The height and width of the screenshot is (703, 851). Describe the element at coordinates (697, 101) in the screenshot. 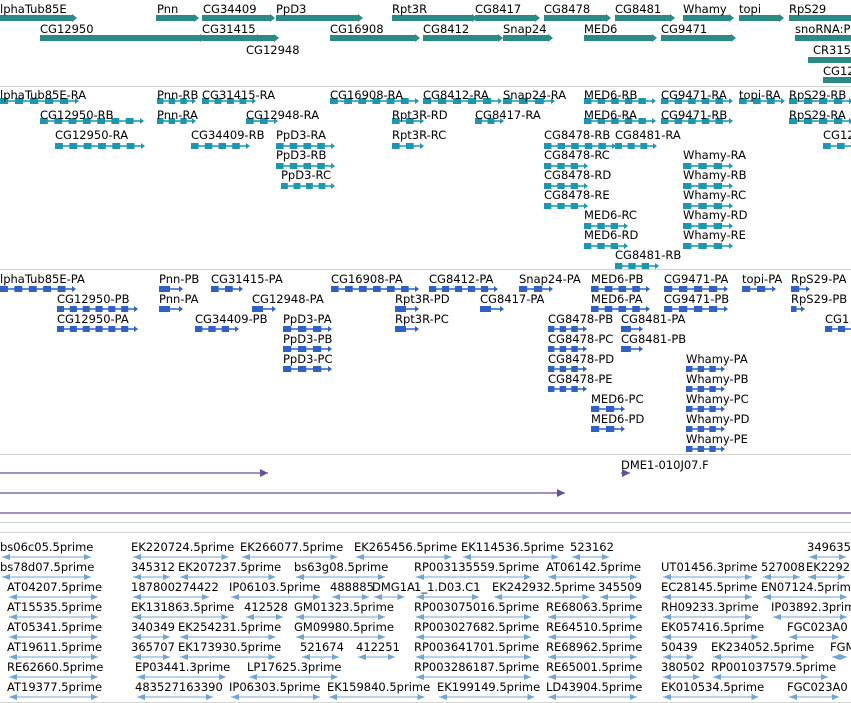

I see `transcript-feature-cg9471-ra` at that location.